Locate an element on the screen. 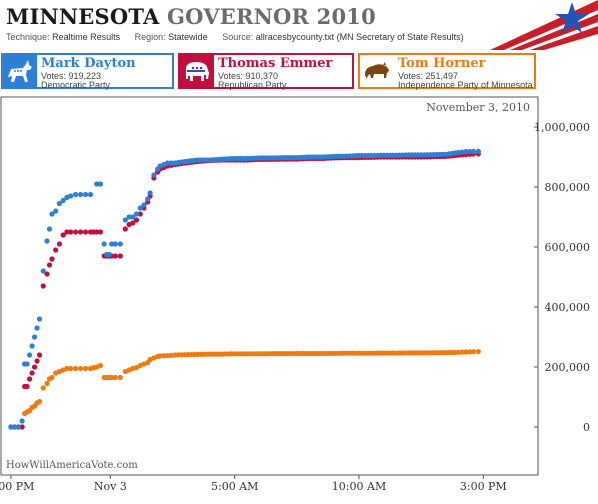  y-tick-label: 200,000 is located at coordinates (568, 367).